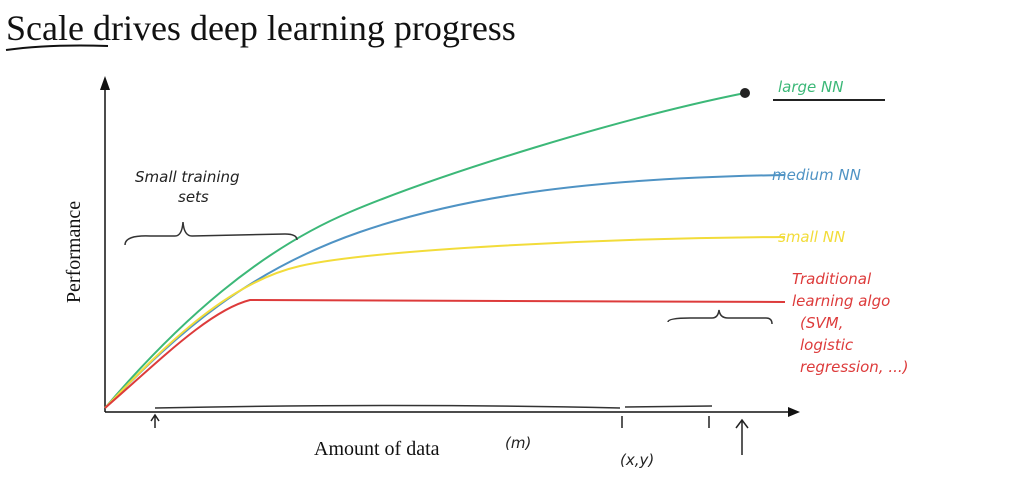 The width and height of the screenshot is (1011, 485). I want to click on y-axis-label: Performance, so click(74, 252).